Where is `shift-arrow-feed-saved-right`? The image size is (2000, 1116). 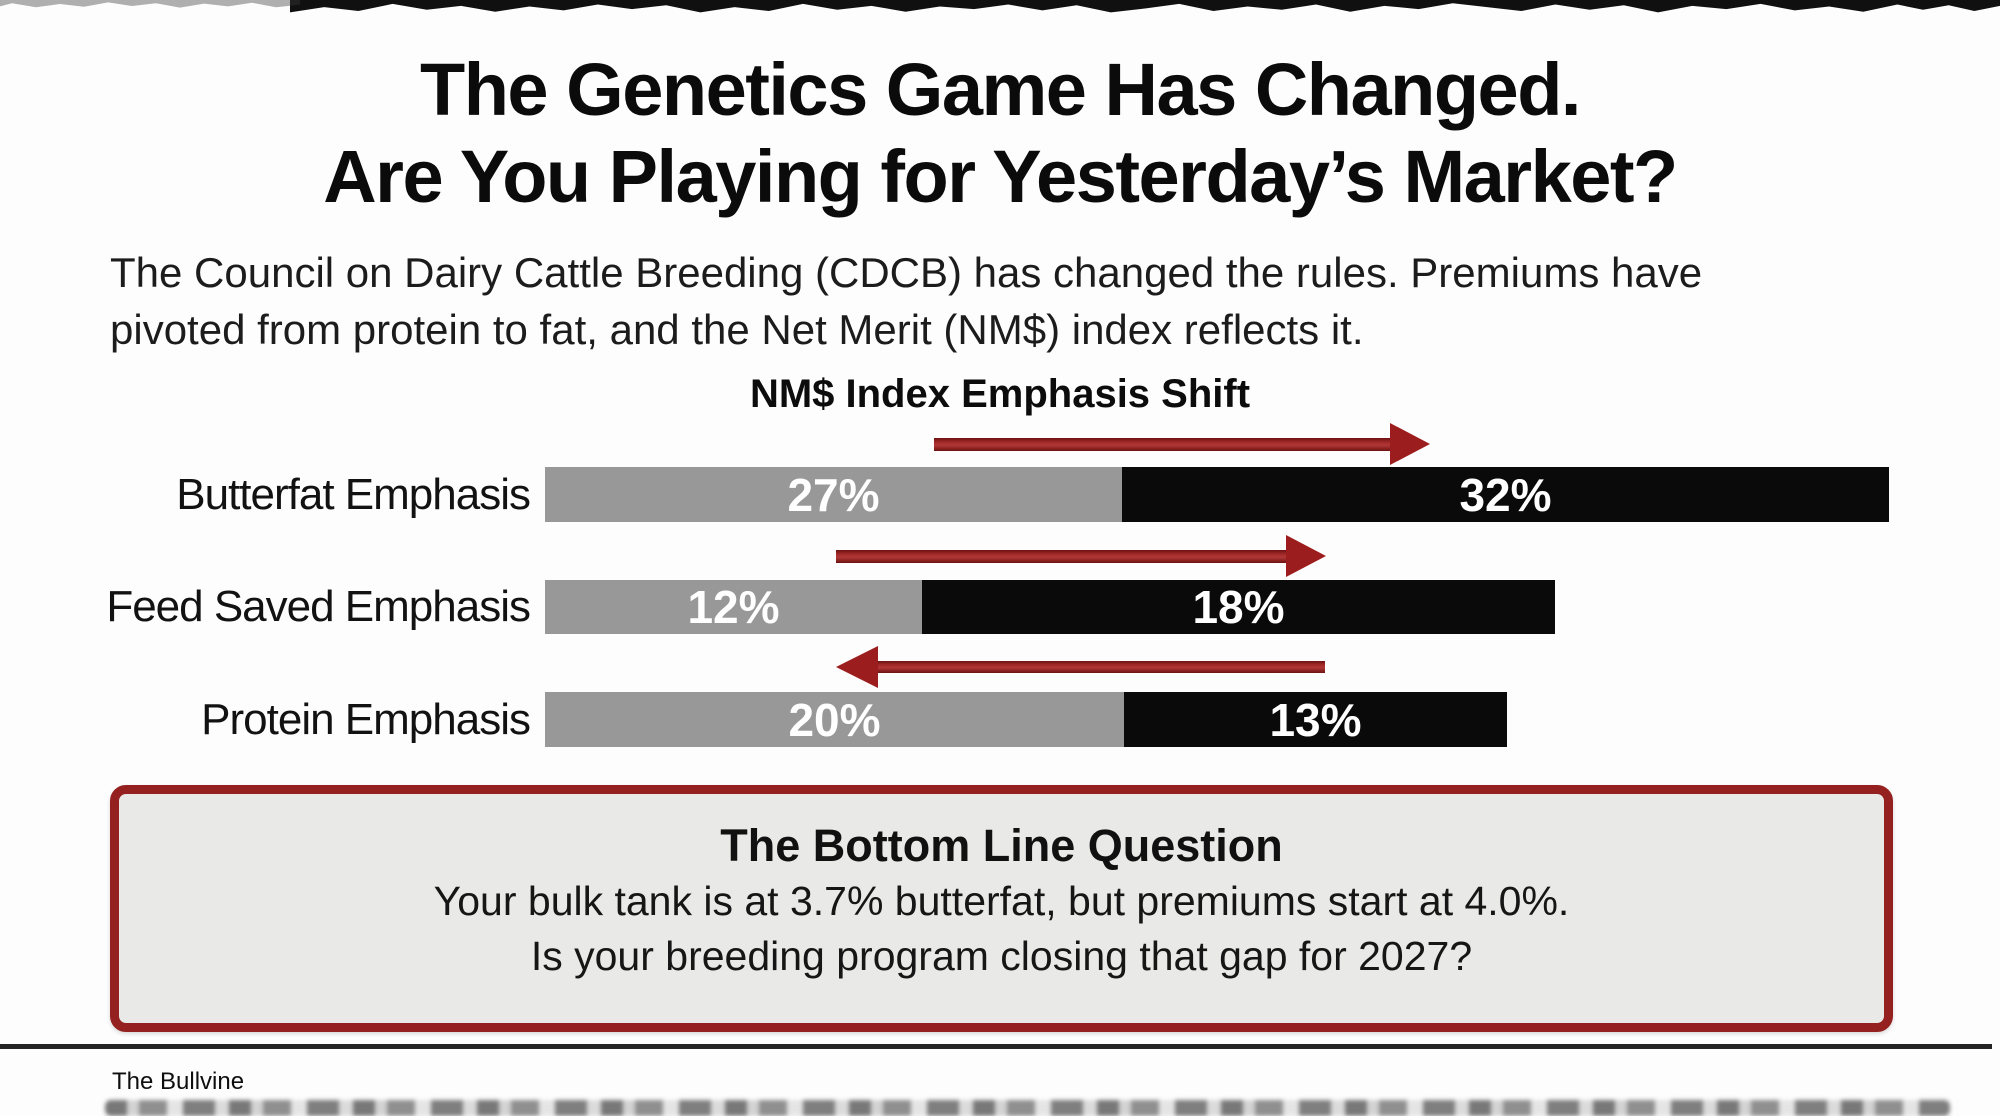
shift-arrow-feed-saved-right is located at coordinates (1081, 556).